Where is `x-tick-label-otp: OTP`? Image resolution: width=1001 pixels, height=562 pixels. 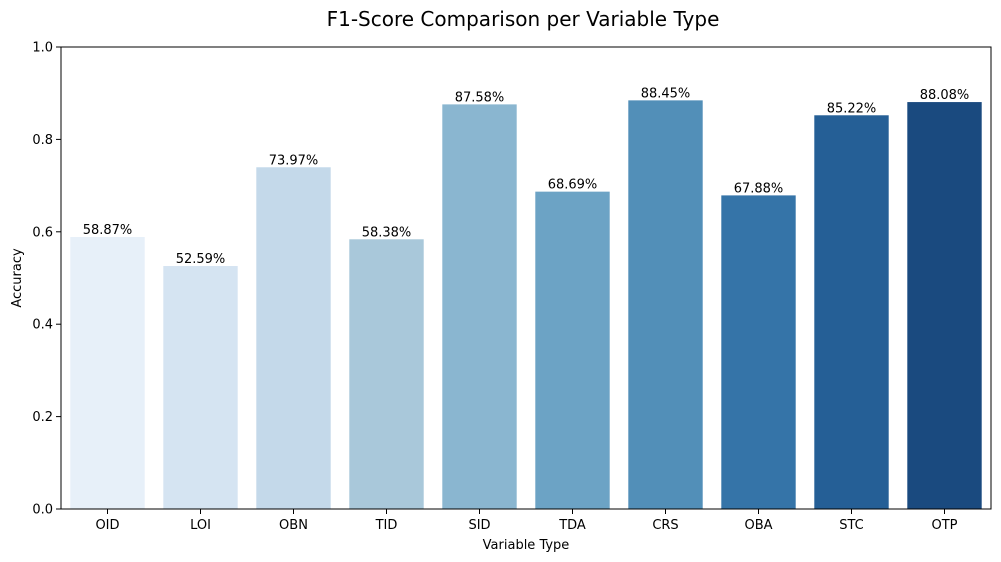
x-tick-label-otp: OTP is located at coordinates (944, 525).